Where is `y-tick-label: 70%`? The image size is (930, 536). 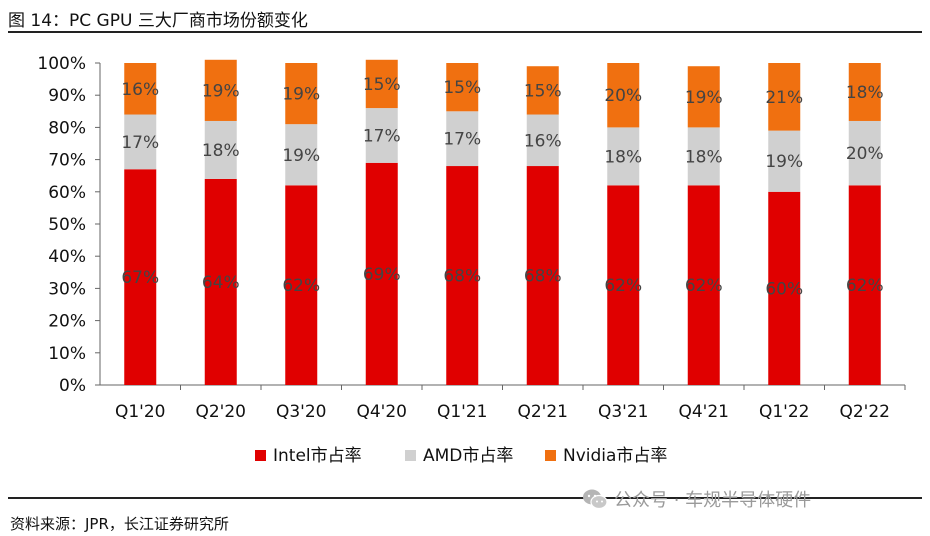 y-tick-label: 70% is located at coordinates (67, 161).